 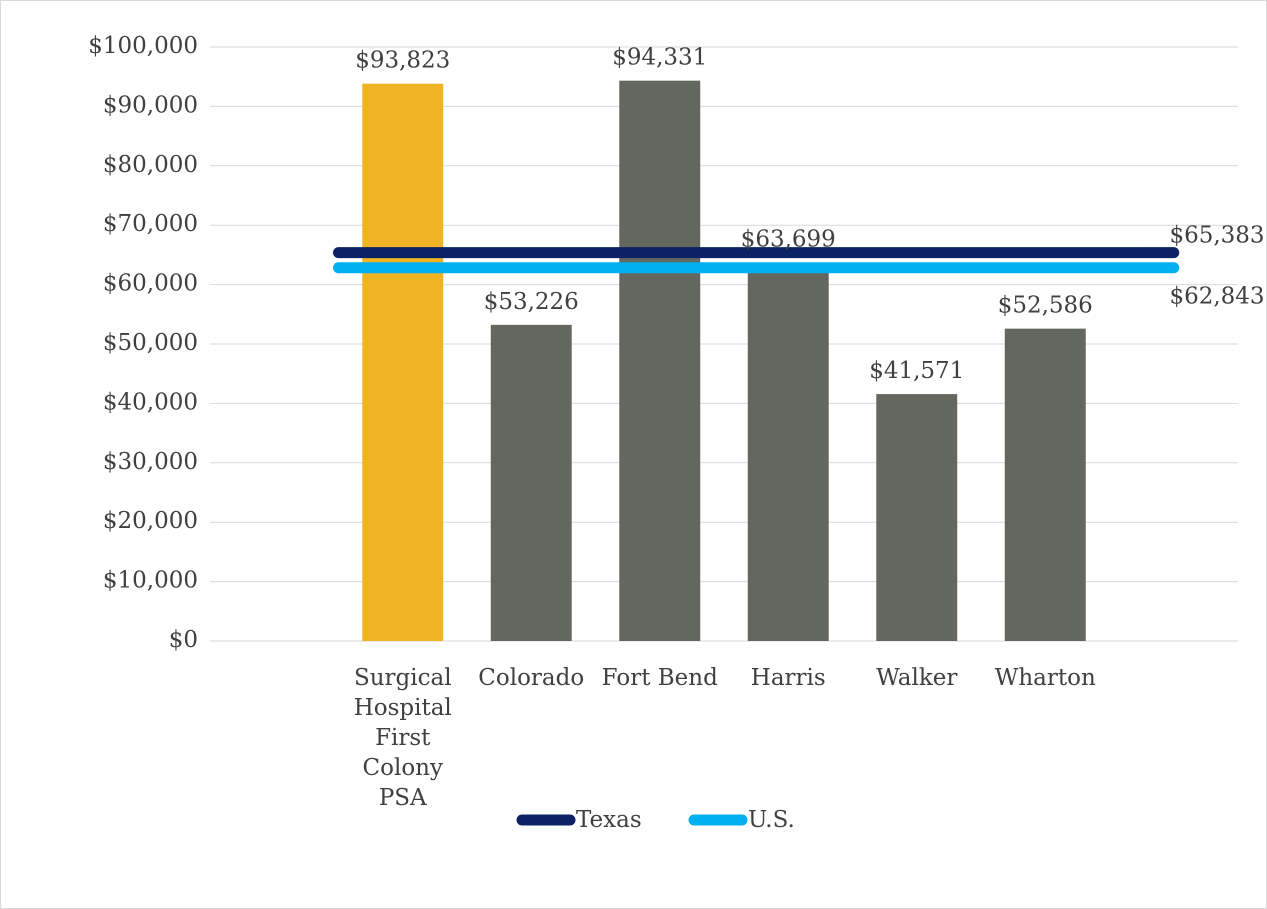 What do you see at coordinates (916, 371) in the screenshot?
I see `data-label: $41,571` at bounding box center [916, 371].